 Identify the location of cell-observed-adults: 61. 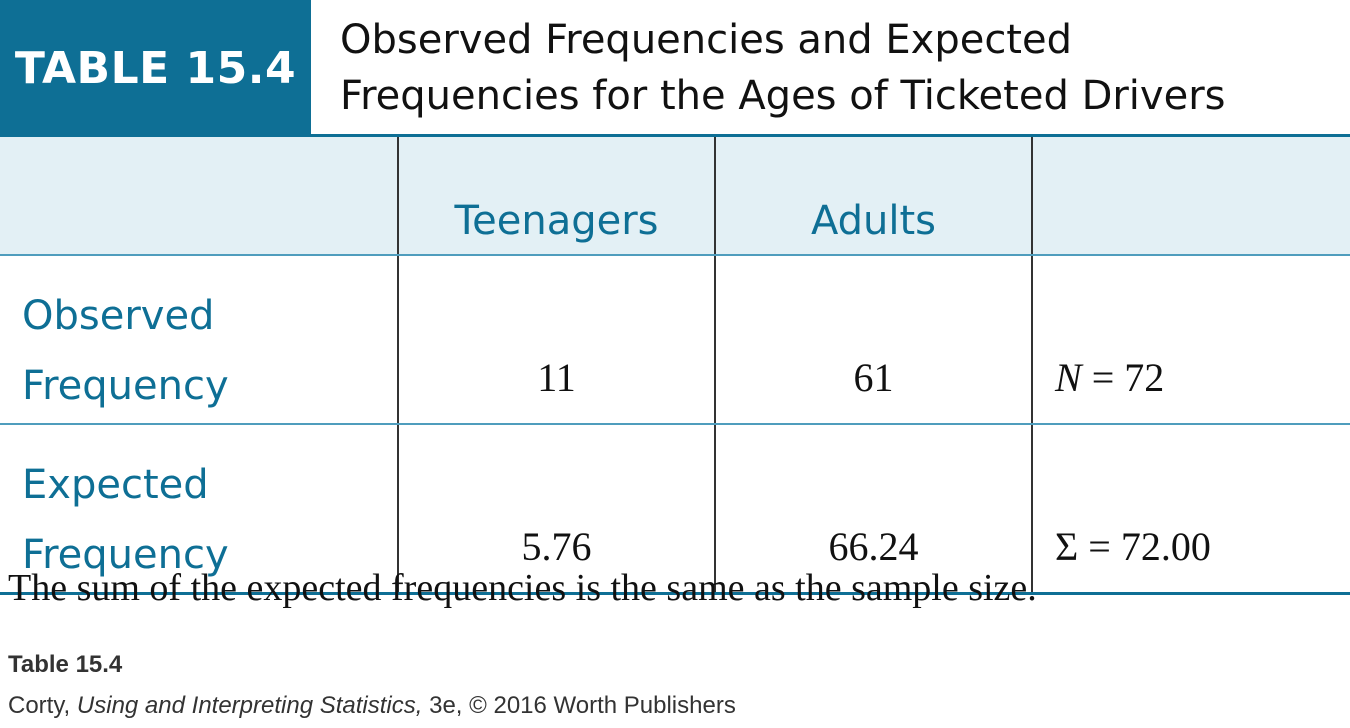
(873, 340).